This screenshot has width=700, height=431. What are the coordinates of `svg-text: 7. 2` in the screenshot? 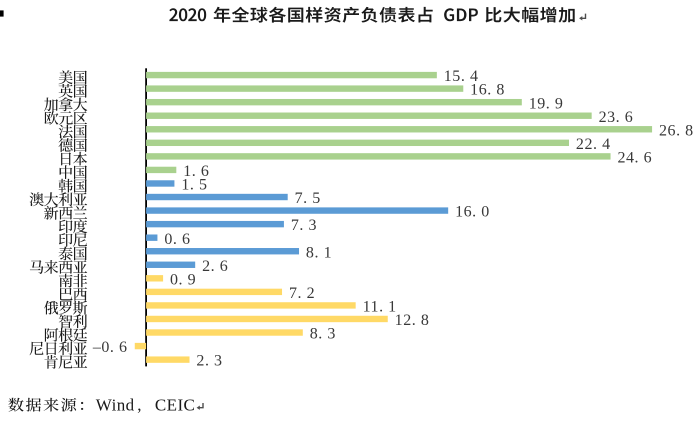 It's located at (302, 293).